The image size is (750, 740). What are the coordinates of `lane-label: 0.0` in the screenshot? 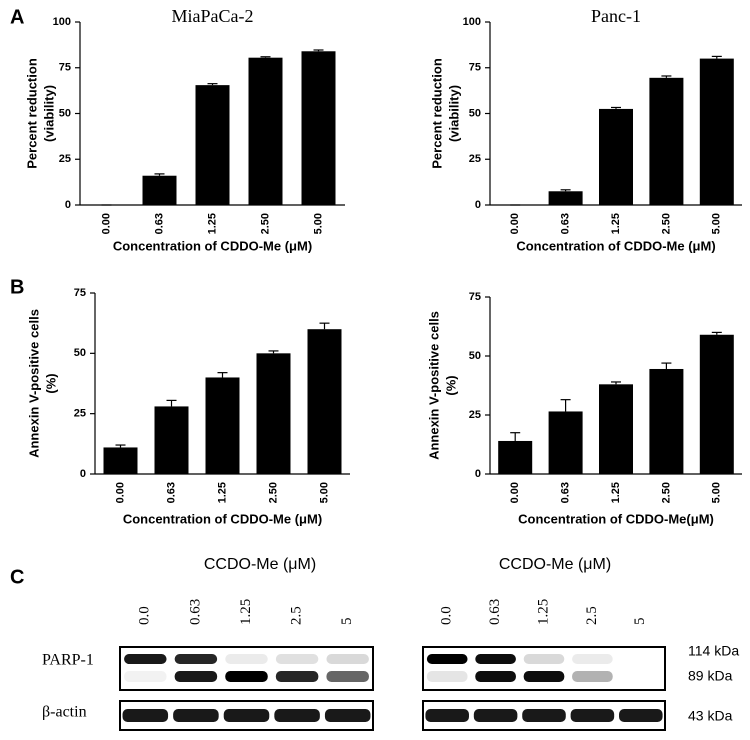 It's located at (447, 615).